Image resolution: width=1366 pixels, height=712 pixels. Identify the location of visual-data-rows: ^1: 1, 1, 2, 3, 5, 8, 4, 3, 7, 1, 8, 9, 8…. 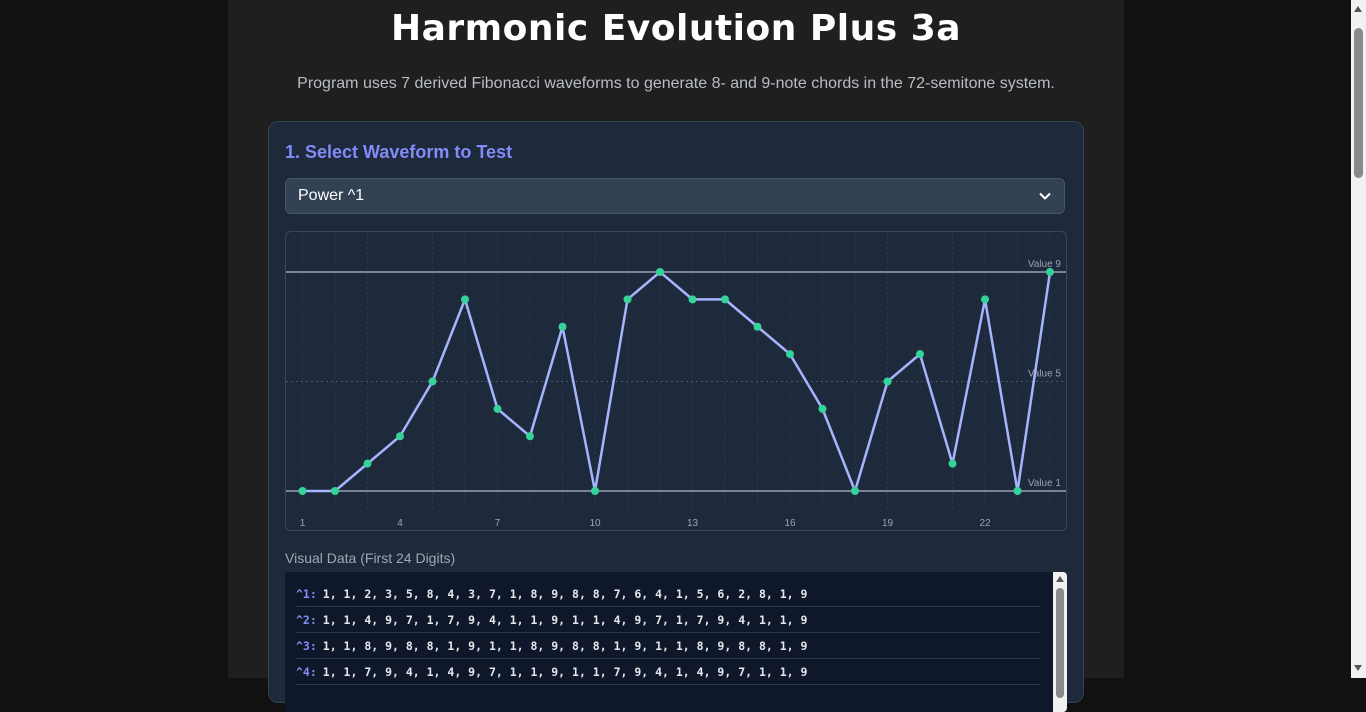
(663, 634).